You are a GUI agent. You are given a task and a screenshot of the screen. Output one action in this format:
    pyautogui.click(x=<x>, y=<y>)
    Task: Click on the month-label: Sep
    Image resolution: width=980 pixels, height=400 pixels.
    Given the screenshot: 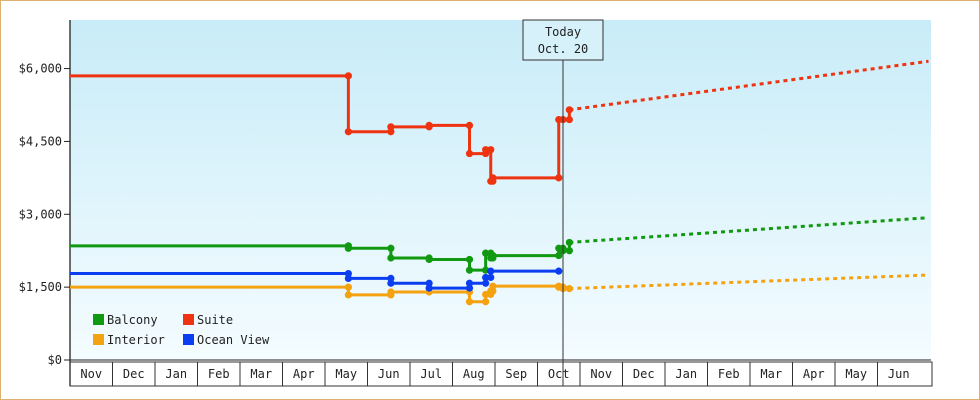 What is the action you would take?
    pyautogui.click(x=516, y=374)
    